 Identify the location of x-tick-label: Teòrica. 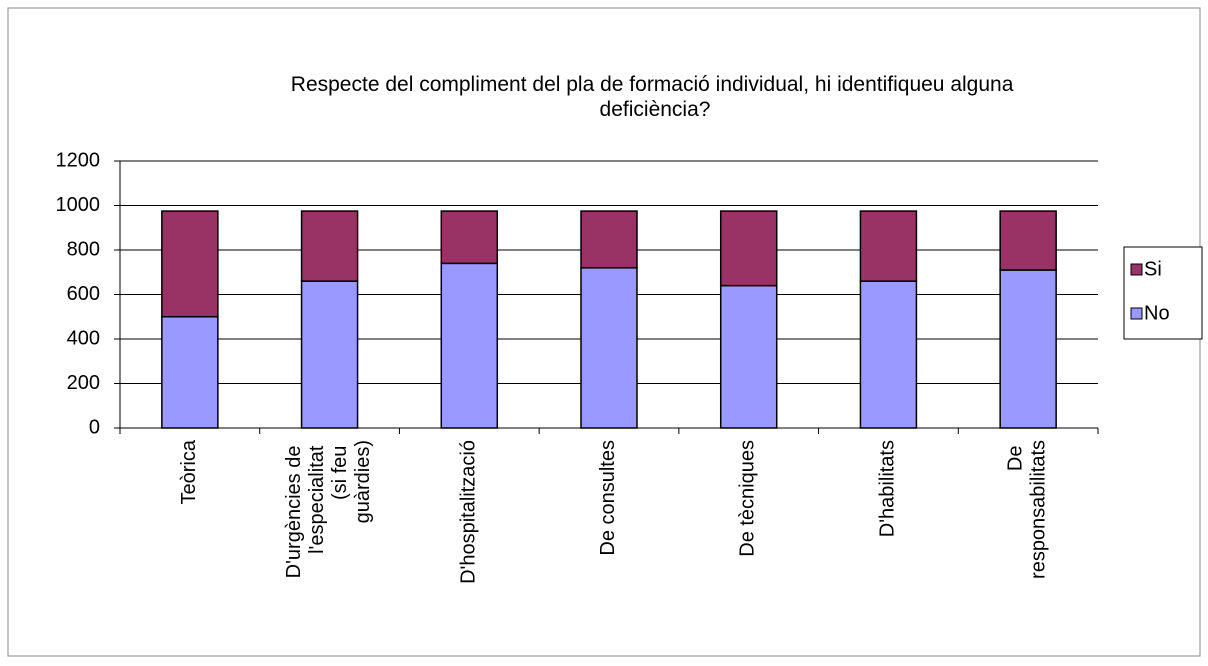
(189, 471).